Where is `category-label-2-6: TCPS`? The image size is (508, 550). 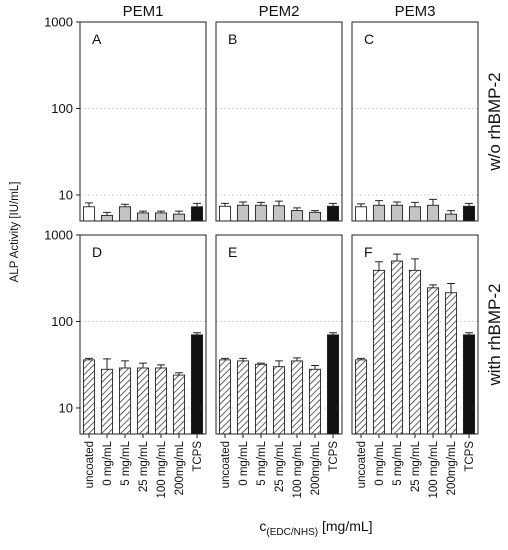
category-label-2-6: TCPS is located at coordinates (470, 456).